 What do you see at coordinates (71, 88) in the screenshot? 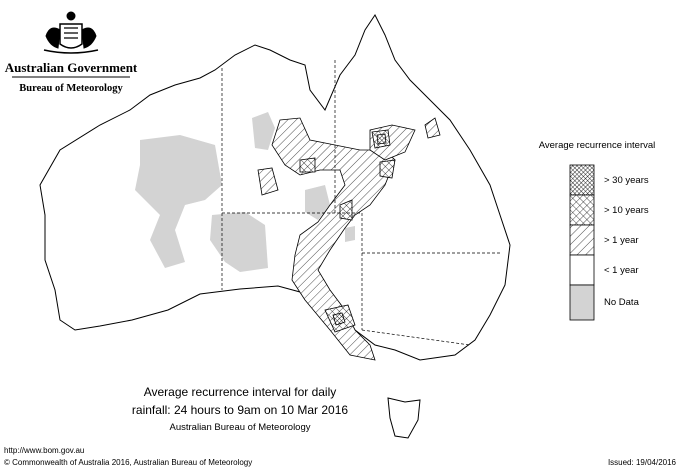
I see `header-subtitle: Bureau of Meteorology` at bounding box center [71, 88].